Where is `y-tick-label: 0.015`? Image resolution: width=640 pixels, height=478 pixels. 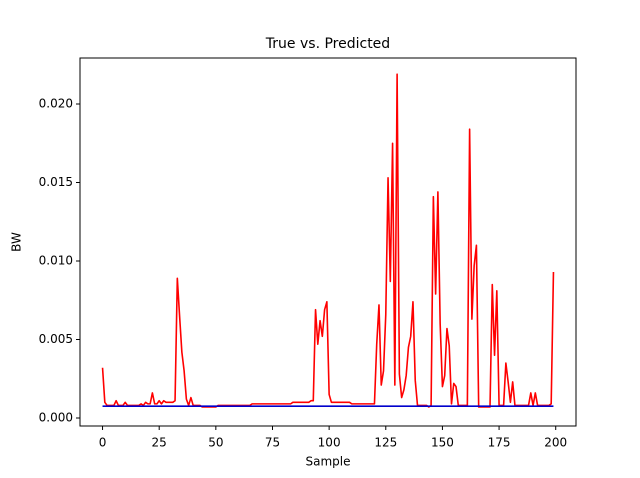 y-tick-label: 0.015 is located at coordinates (56, 182).